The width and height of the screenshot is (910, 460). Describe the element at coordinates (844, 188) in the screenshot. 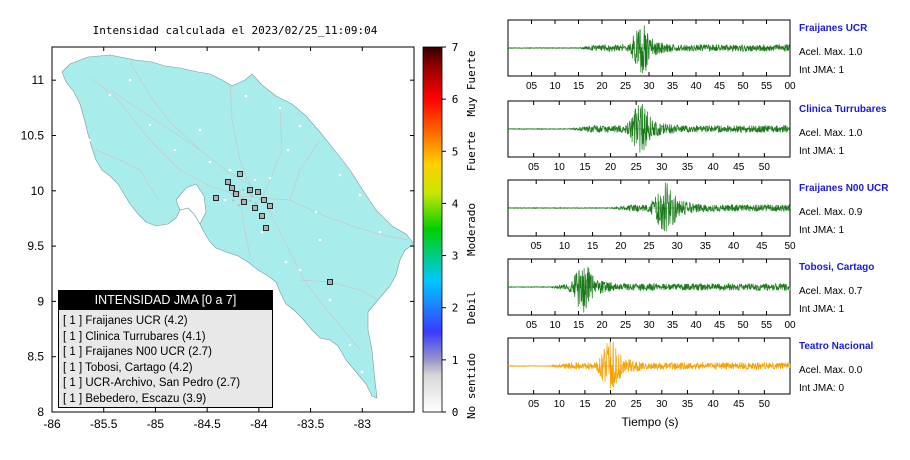

I see `station-name: Fraijanes N00 UCR` at that location.